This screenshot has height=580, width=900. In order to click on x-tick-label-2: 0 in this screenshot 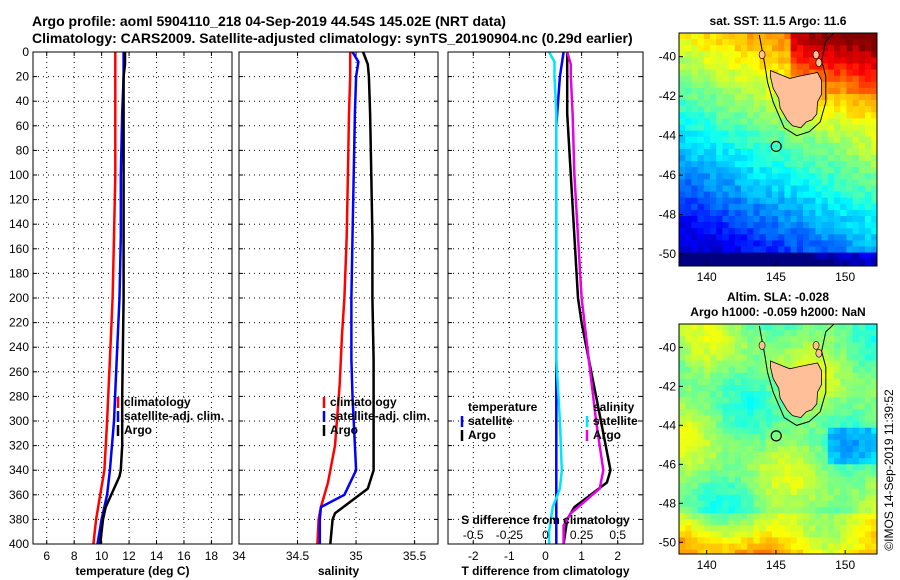, I will do `click(545, 556)`.